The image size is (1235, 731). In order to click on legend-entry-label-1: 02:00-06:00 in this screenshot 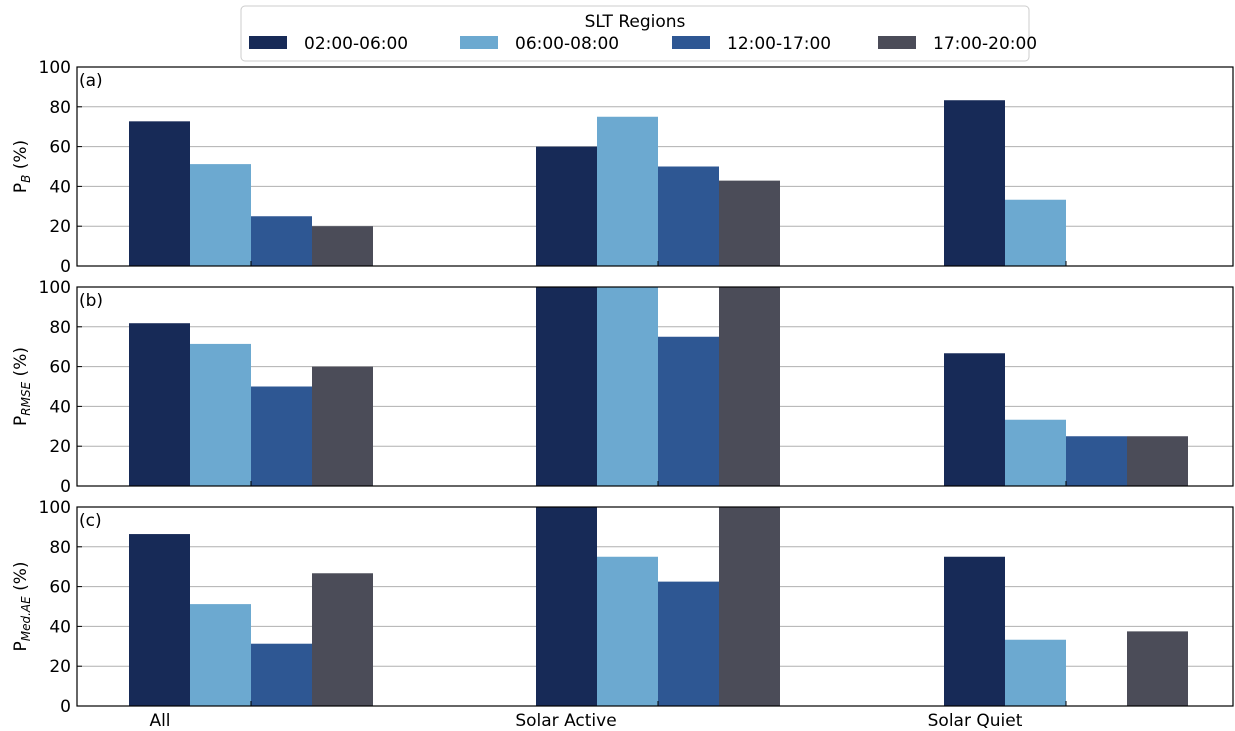, I will do `click(356, 44)`.